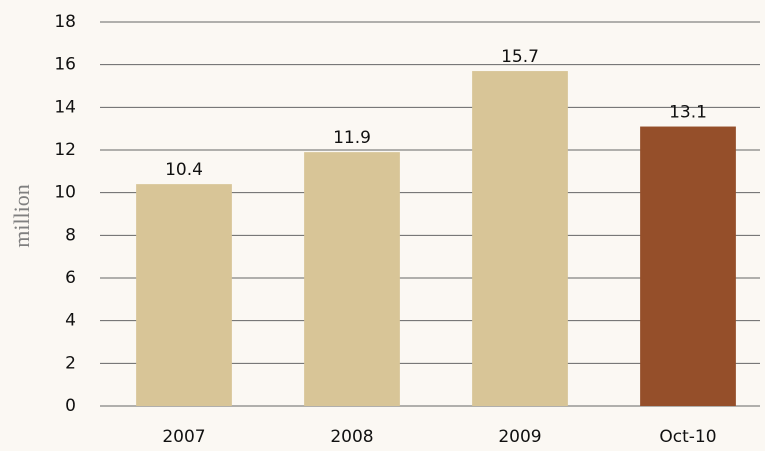 This screenshot has width=765, height=451. I want to click on y-axis-label: million, so click(21, 216).